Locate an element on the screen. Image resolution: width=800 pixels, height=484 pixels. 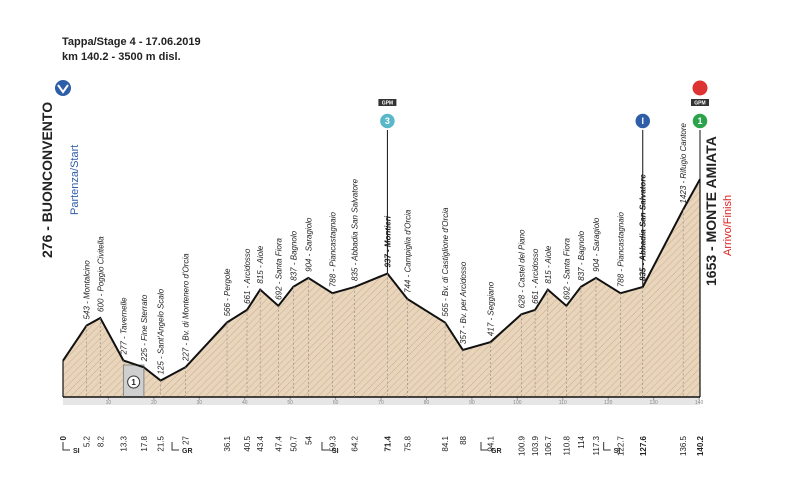
x-tick-label: 80 is located at coordinates (427, 403).